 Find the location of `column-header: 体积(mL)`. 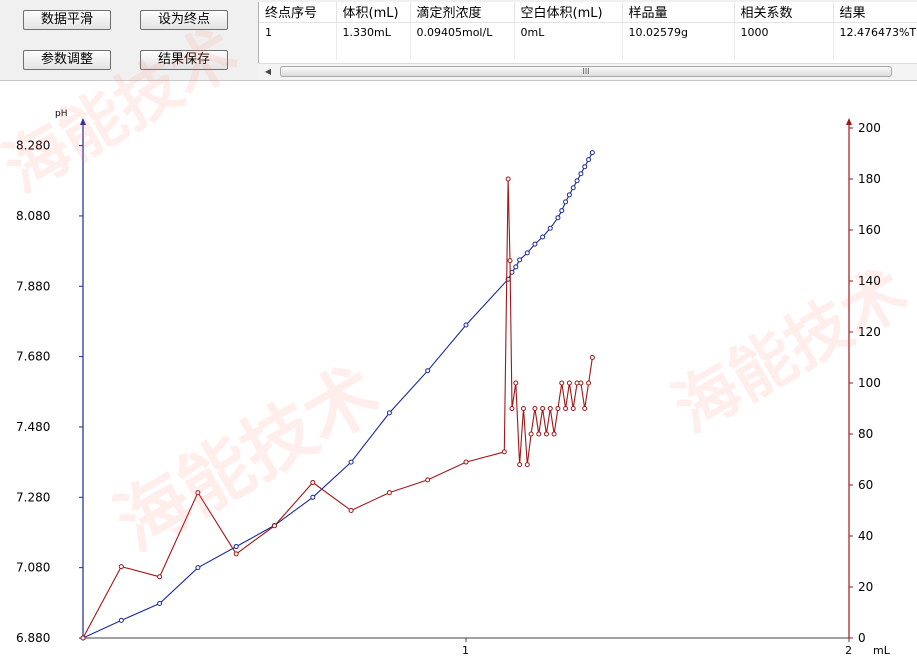

column-header: 体积(mL) is located at coordinates (373, 12).